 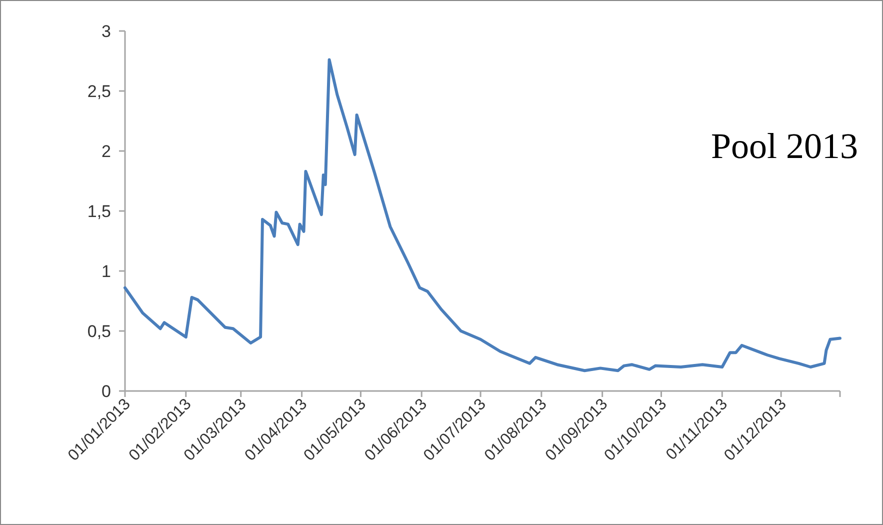 What do you see at coordinates (106, 151) in the screenshot?
I see `y-tick-label: 2` at bounding box center [106, 151].